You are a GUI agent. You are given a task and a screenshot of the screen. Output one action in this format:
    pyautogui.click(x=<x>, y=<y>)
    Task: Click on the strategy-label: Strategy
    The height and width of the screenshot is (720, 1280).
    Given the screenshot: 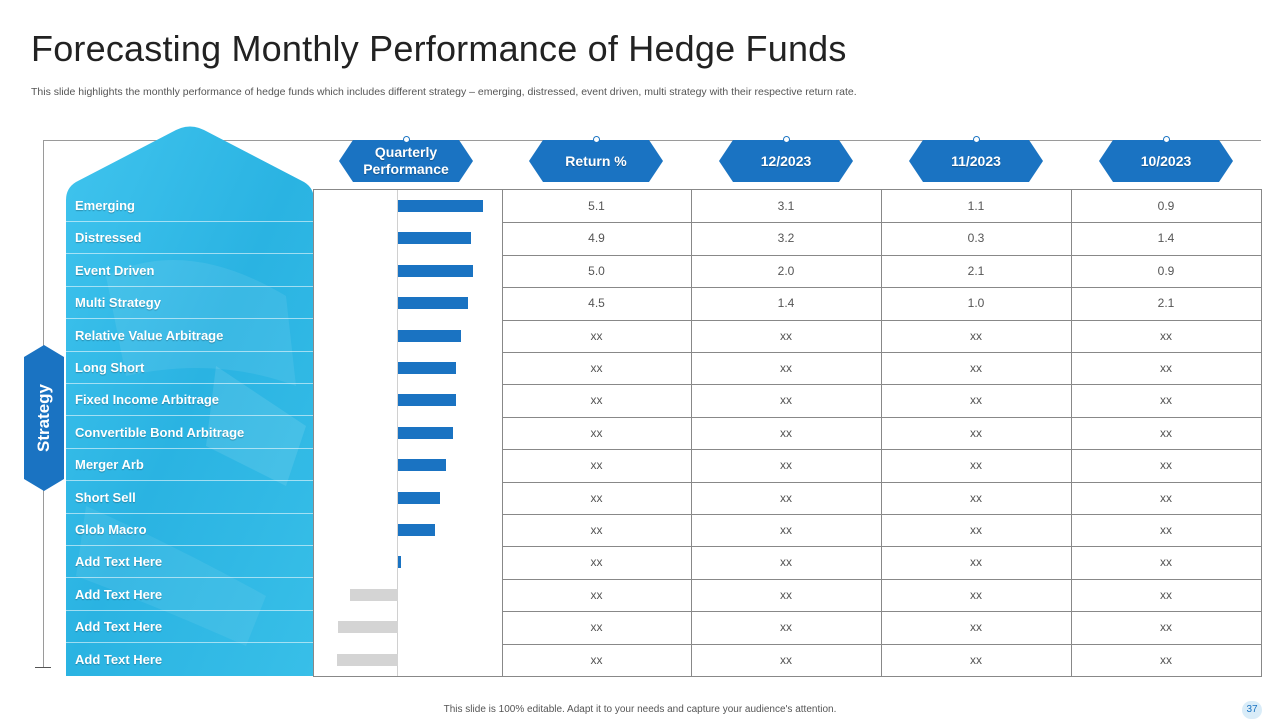 What is the action you would take?
    pyautogui.click(x=43, y=418)
    